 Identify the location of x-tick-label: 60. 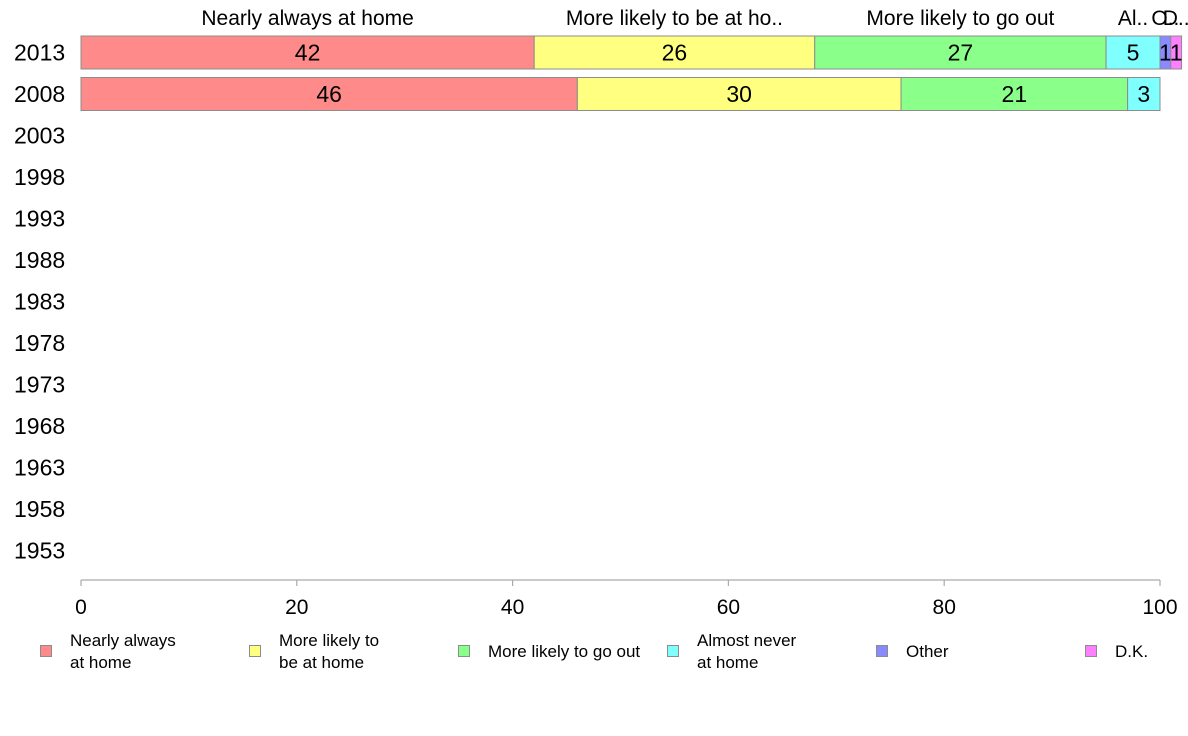
(728, 607).